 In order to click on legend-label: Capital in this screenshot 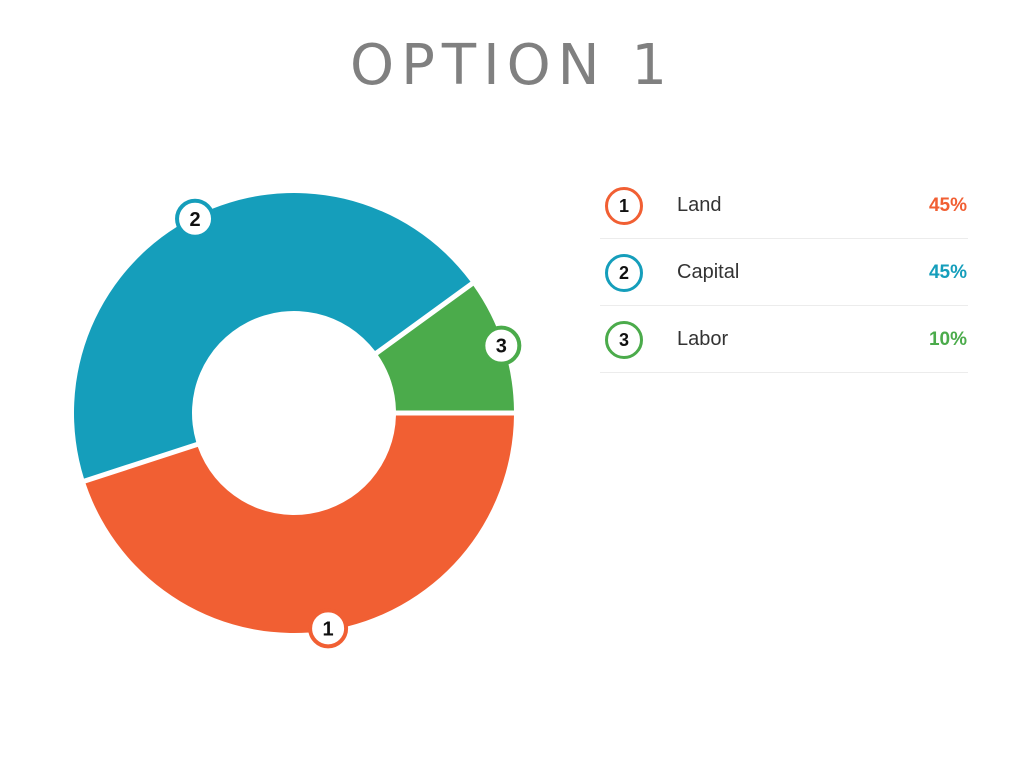, I will do `click(708, 272)`.